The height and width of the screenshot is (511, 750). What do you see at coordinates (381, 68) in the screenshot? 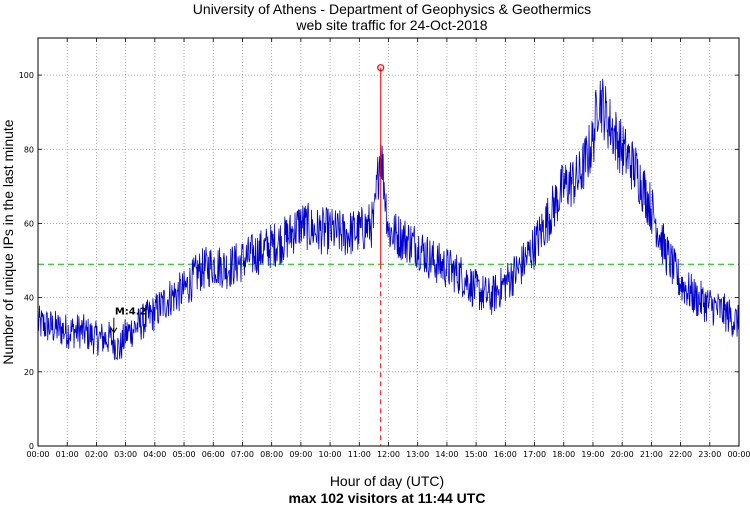
I see `max-point-marker` at bounding box center [381, 68].